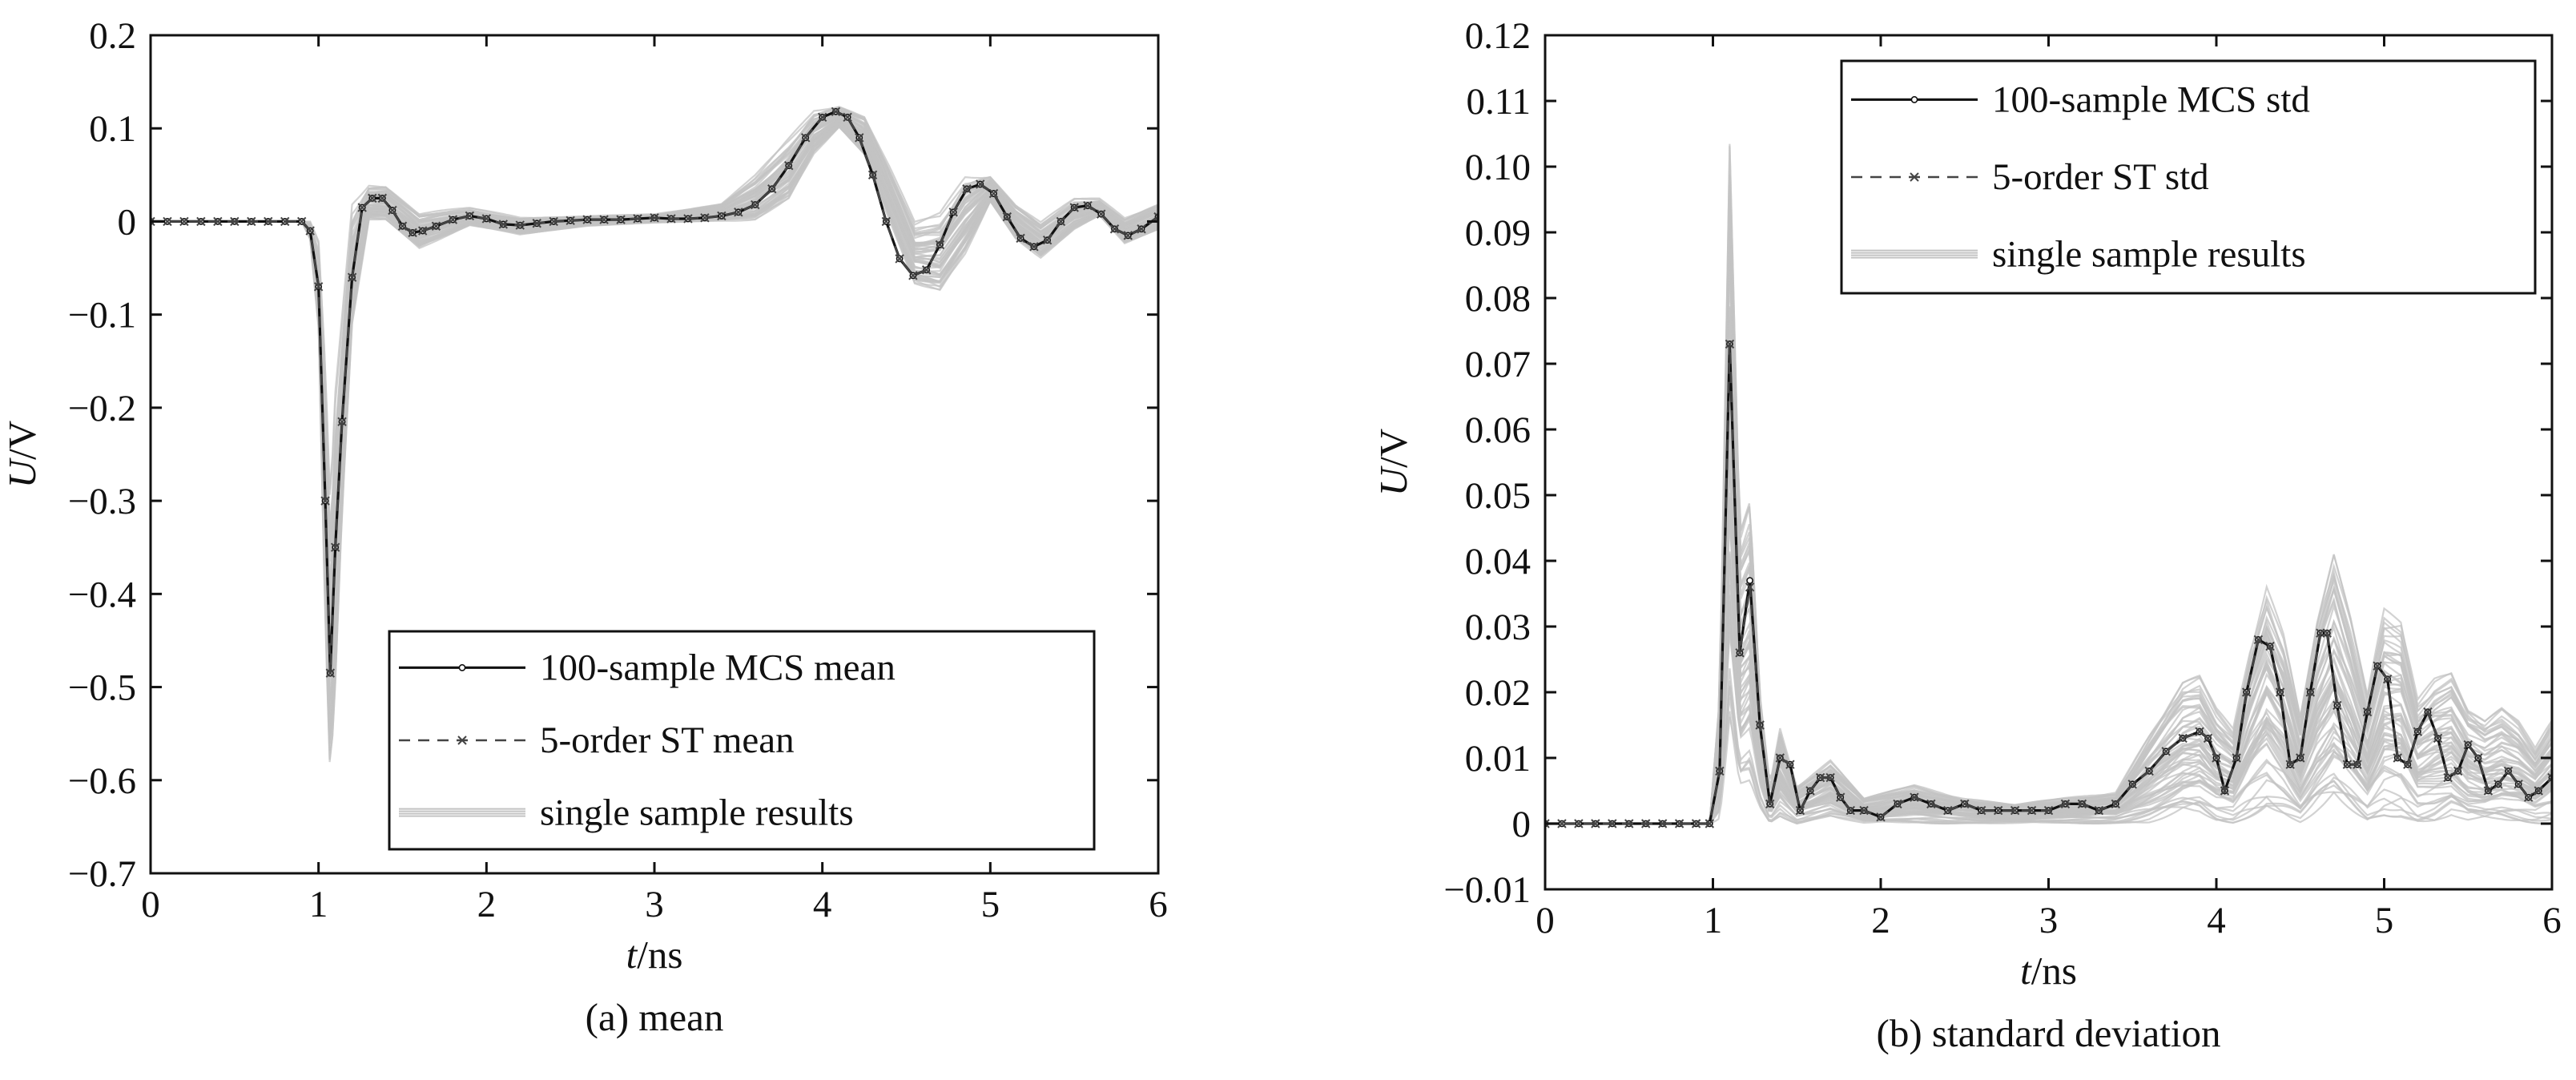 The height and width of the screenshot is (1080, 2576). I want to click on legend-entry-st: 5-order ST mean, so click(667, 740).